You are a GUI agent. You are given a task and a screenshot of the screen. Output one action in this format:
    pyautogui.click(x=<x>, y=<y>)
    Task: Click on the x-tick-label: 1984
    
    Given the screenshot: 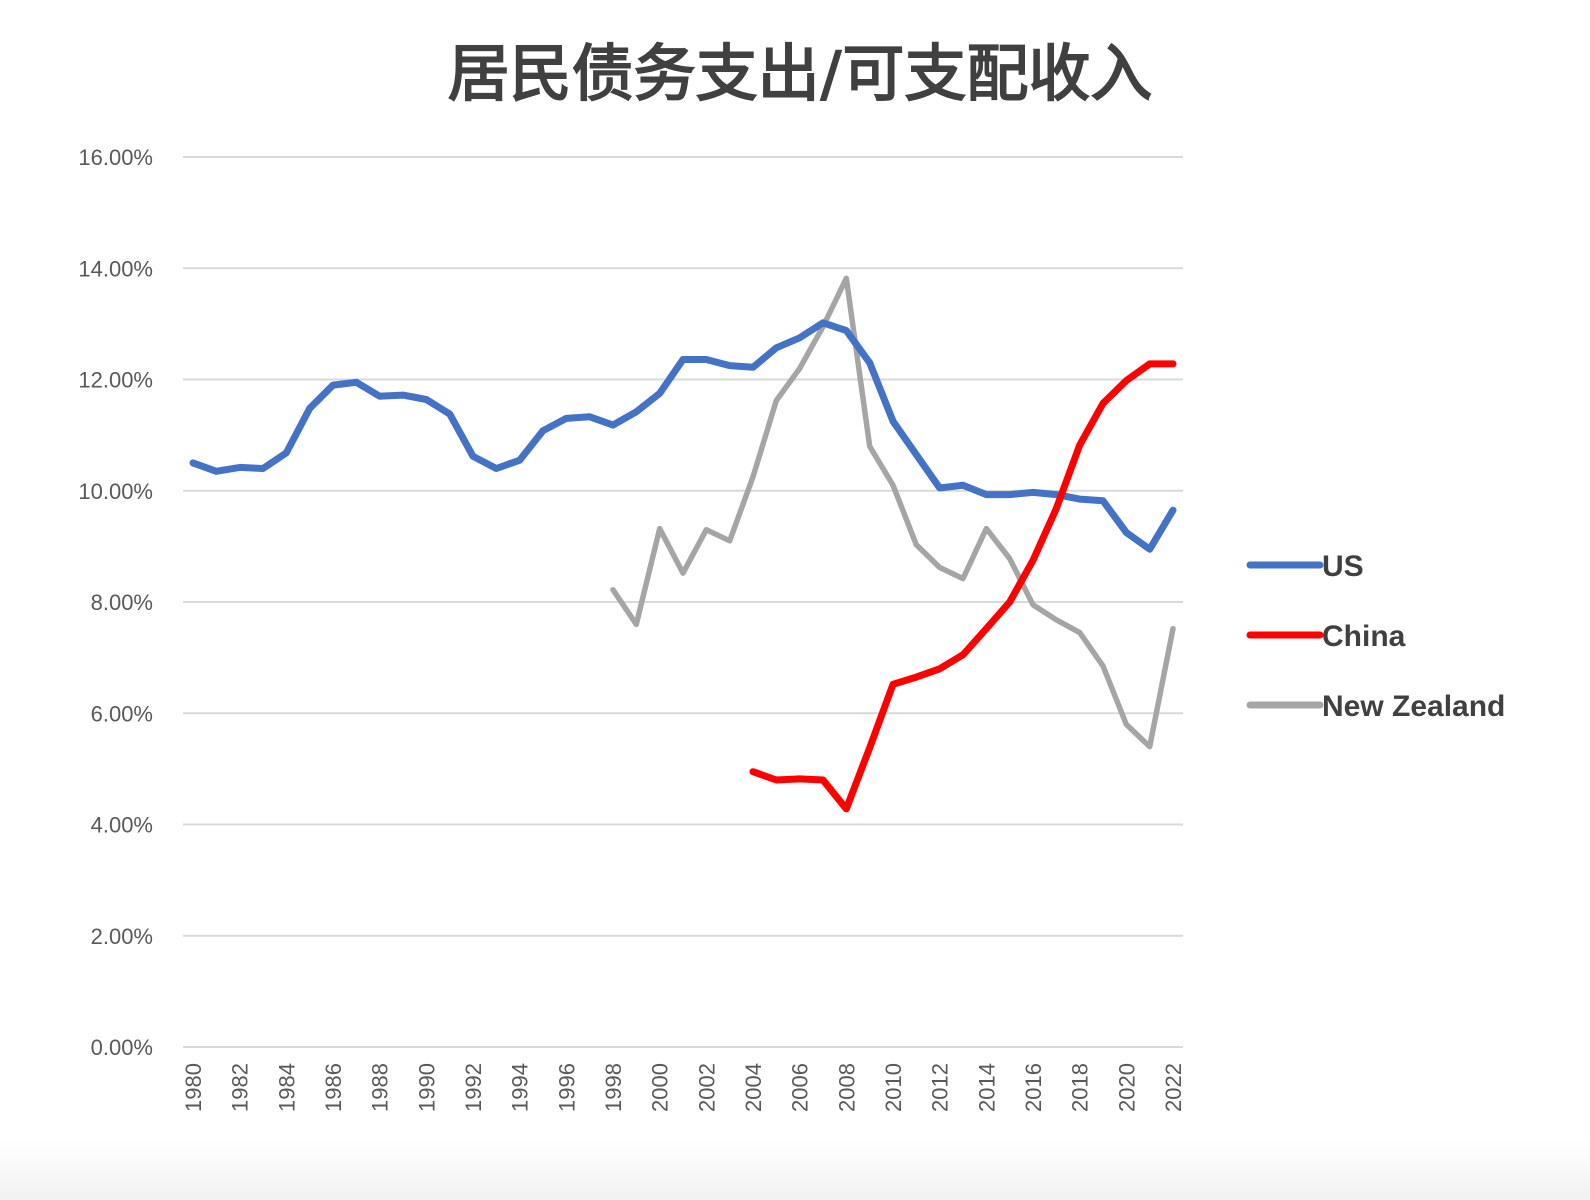 What is the action you would take?
    pyautogui.click(x=286, y=1087)
    